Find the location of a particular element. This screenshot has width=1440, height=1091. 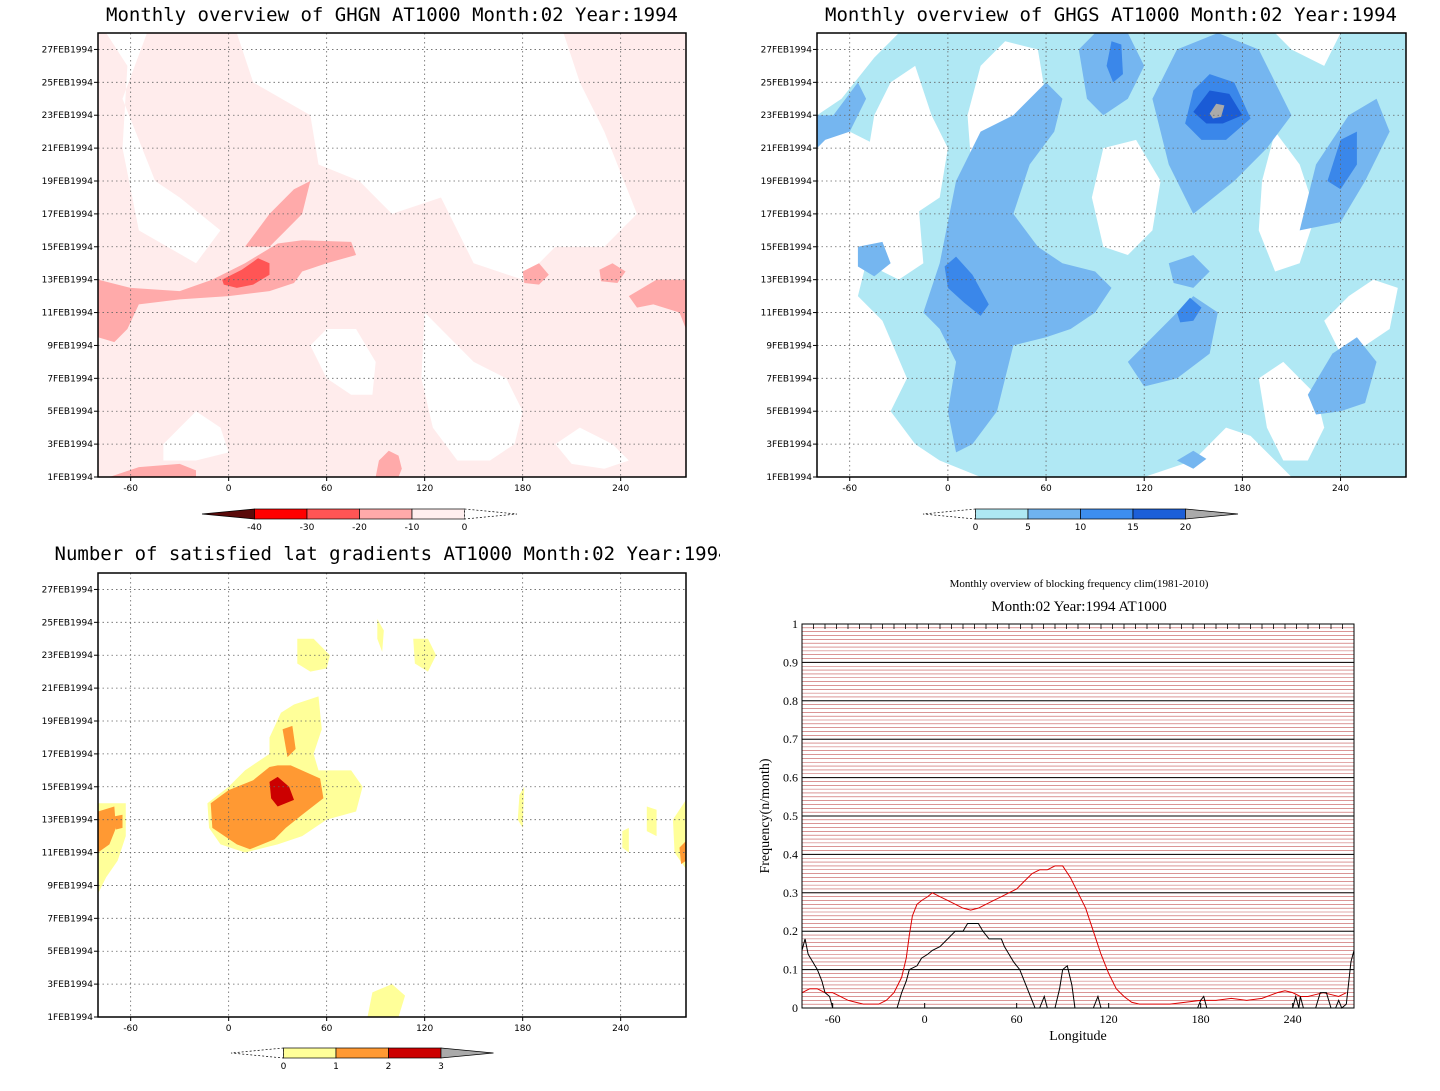

ghgn-y-tick-label: 7FEB1994 is located at coordinates (70, 379).